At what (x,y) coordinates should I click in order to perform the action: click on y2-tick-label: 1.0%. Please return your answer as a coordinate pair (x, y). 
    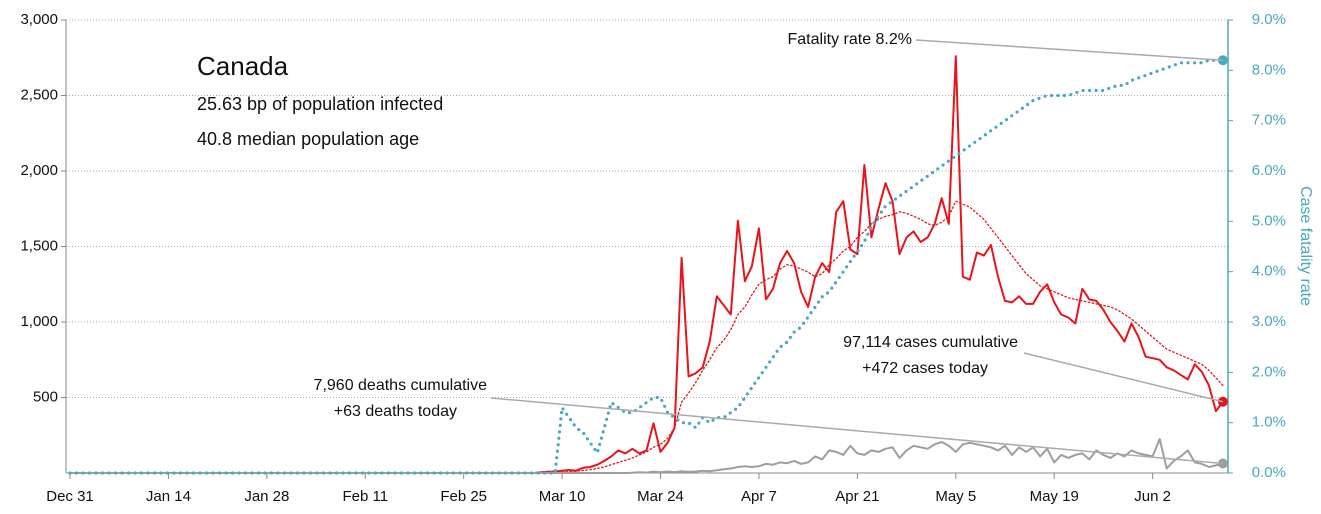
    Looking at the image, I should click on (1269, 422).